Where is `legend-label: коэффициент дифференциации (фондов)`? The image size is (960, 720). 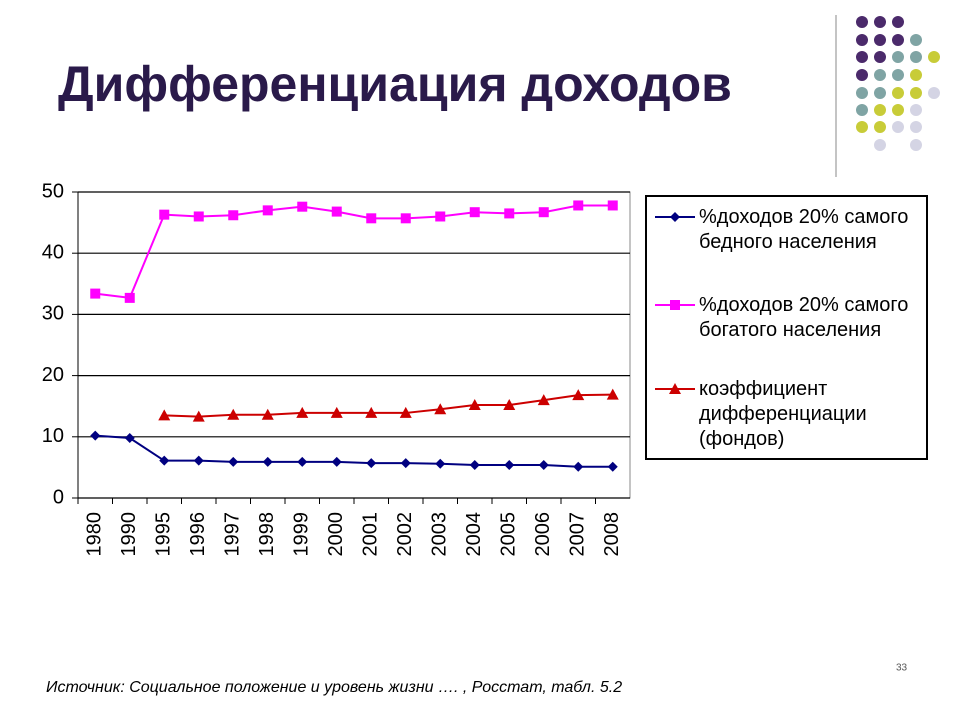 legend-label: коэффициент дифференциации (фондов) is located at coordinates (783, 414).